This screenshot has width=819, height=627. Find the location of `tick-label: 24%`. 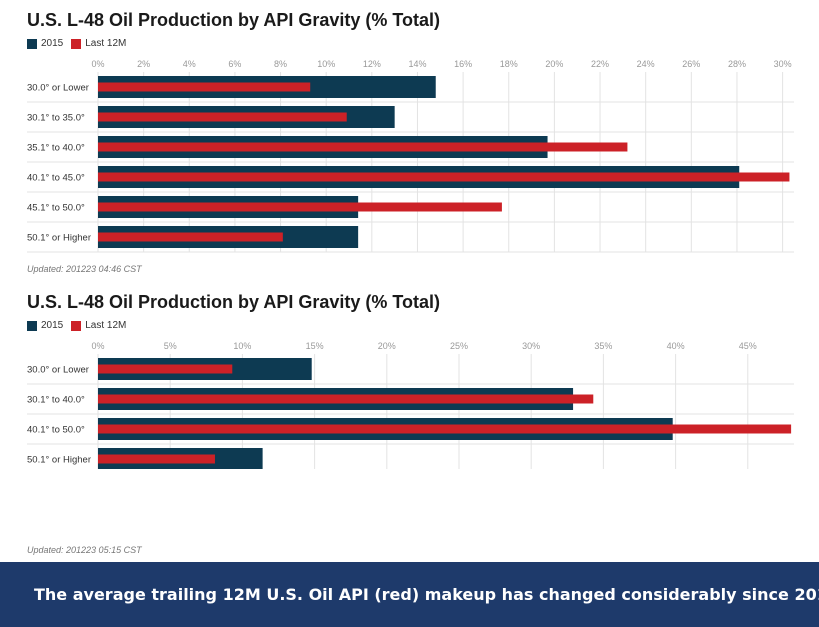

tick-label: 24% is located at coordinates (646, 64).